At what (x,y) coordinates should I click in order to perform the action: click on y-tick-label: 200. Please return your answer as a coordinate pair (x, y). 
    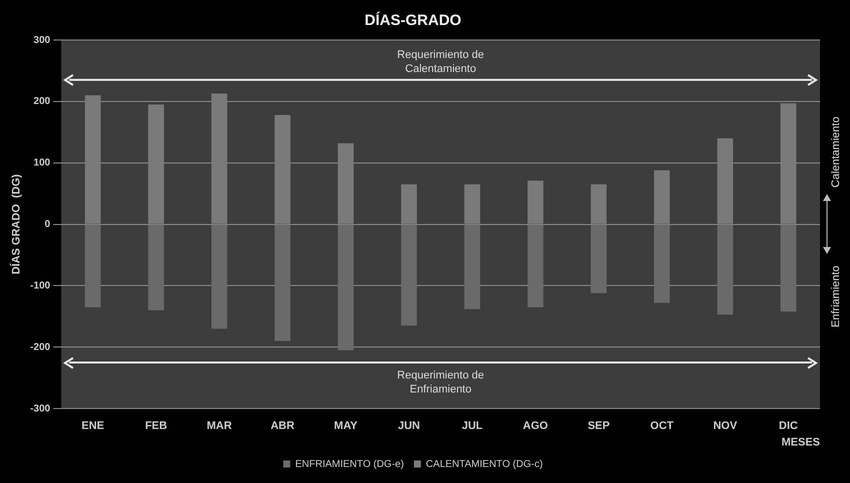
    Looking at the image, I should click on (42, 102).